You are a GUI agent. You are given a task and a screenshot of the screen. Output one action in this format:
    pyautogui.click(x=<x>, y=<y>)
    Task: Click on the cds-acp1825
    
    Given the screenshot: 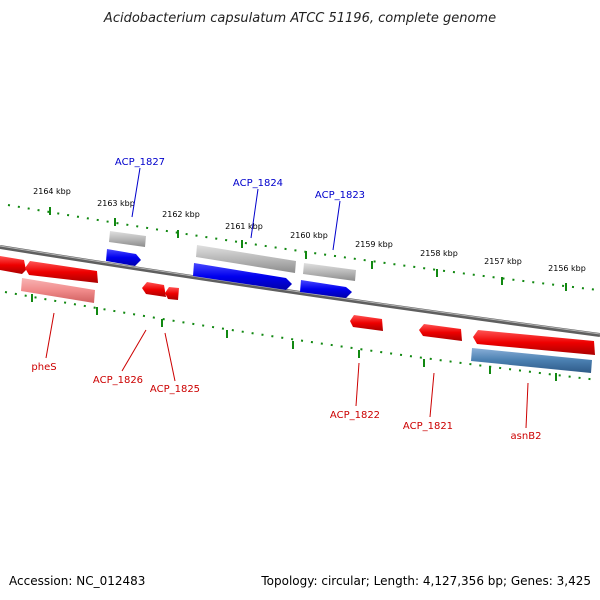 What is the action you would take?
    pyautogui.click(x=172, y=293)
    